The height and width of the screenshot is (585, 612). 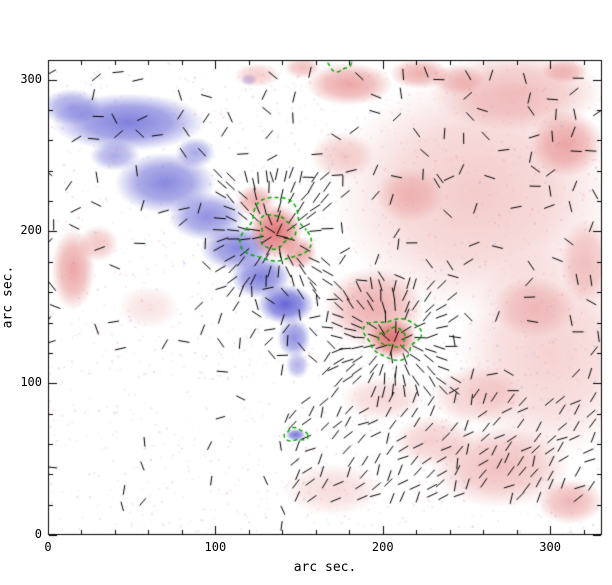 What do you see at coordinates (550, 547) in the screenshot?
I see `x-tick-label: 300` at bounding box center [550, 547].